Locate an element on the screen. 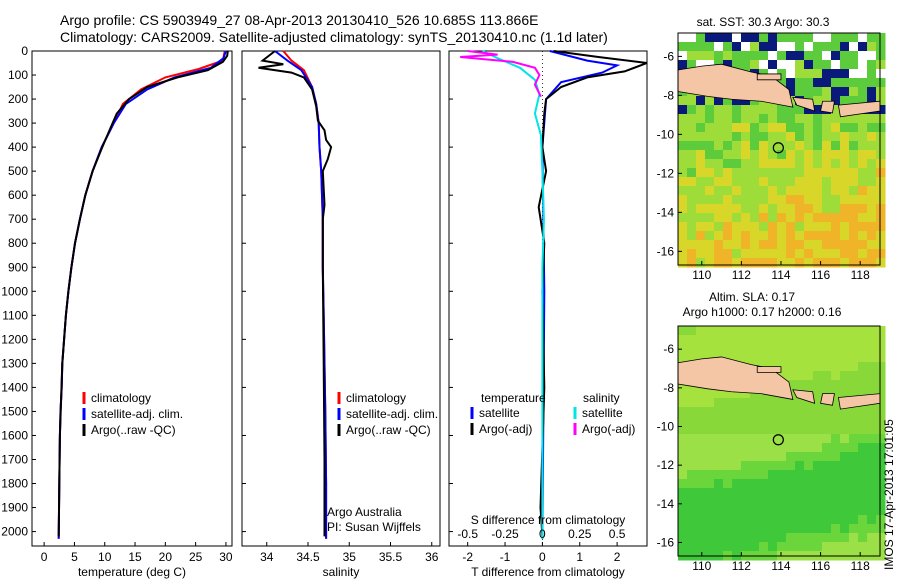 This screenshot has width=900, height=580. x-axis-label: salinity is located at coordinates (341, 572).